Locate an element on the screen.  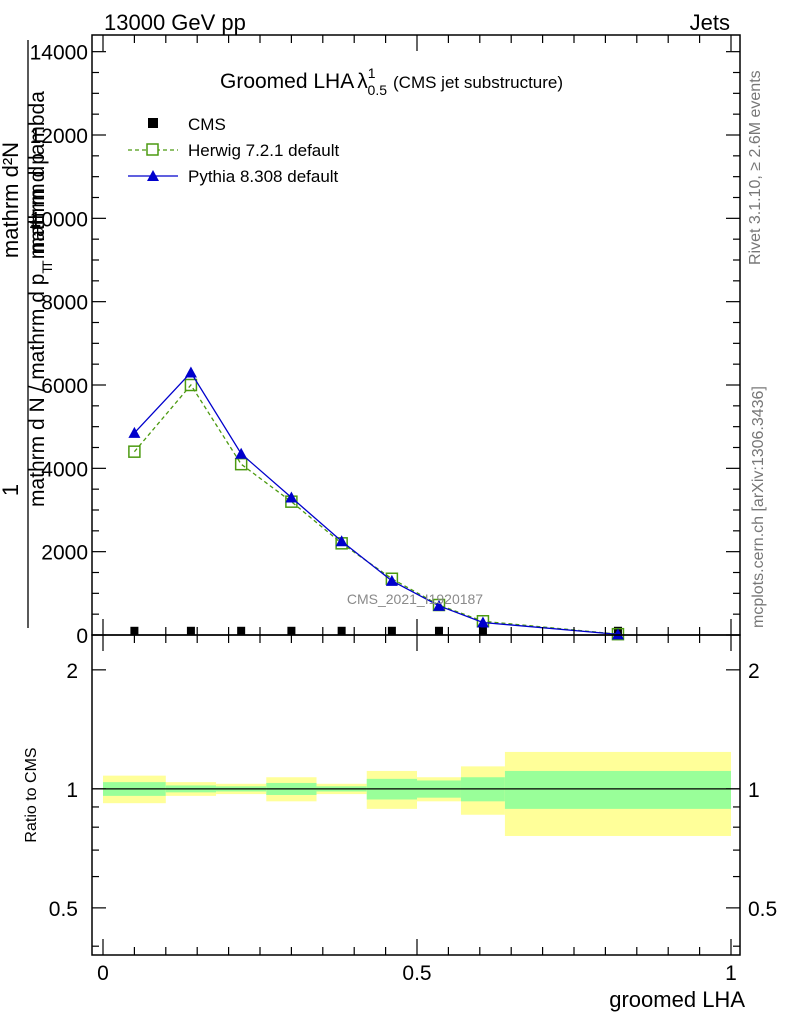
header-energy-label: 13000 GeV pp is located at coordinates (175, 22).